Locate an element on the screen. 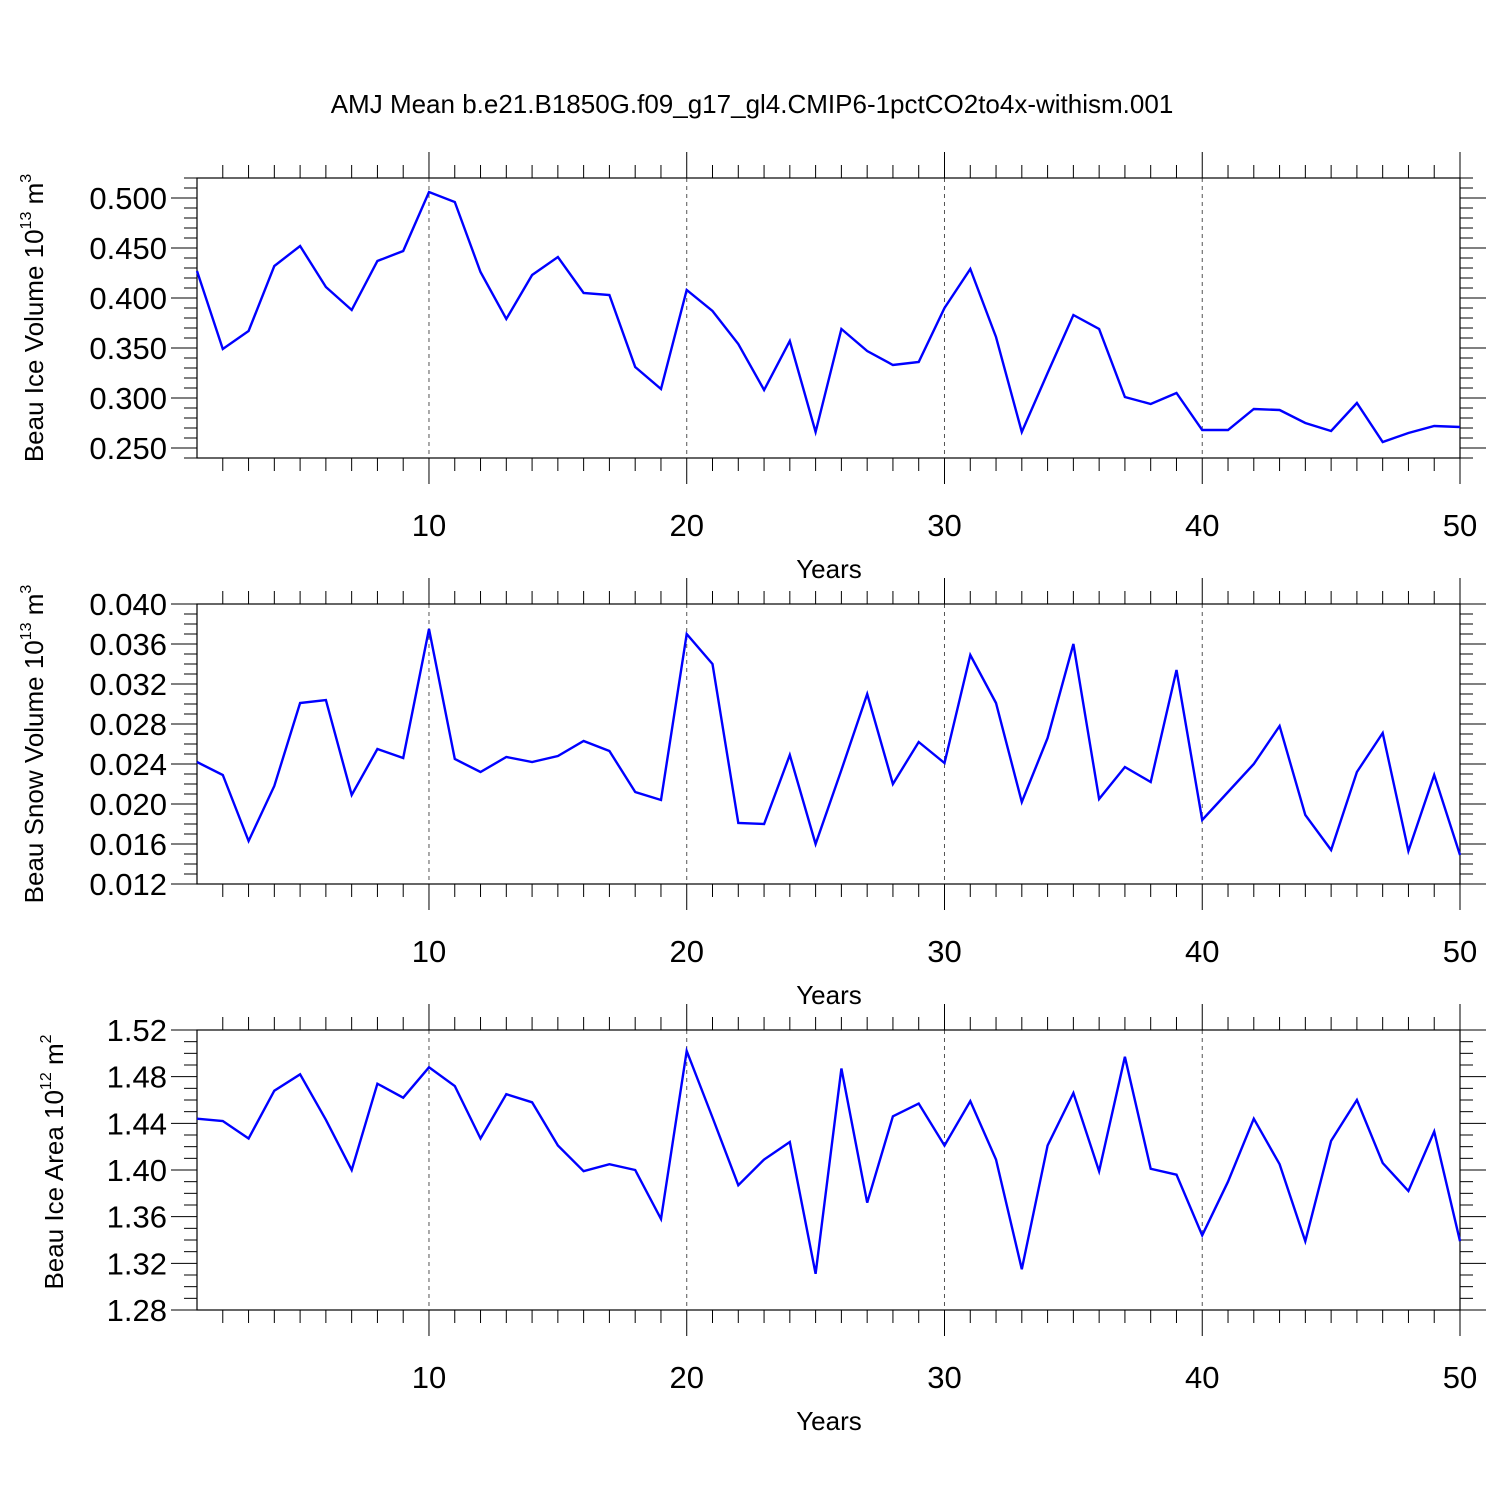 Image resolution: width=1500 pixels, height=1500 pixels. y-tick-label: 0.016 is located at coordinates (128, 844).